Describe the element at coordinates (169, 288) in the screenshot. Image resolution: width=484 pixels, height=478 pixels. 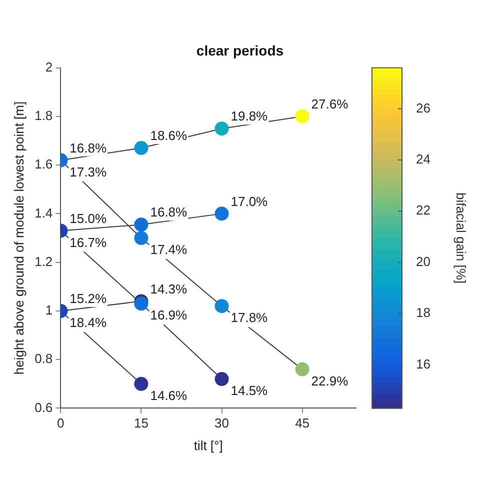
I see `annotation: 14.3%` at that location.